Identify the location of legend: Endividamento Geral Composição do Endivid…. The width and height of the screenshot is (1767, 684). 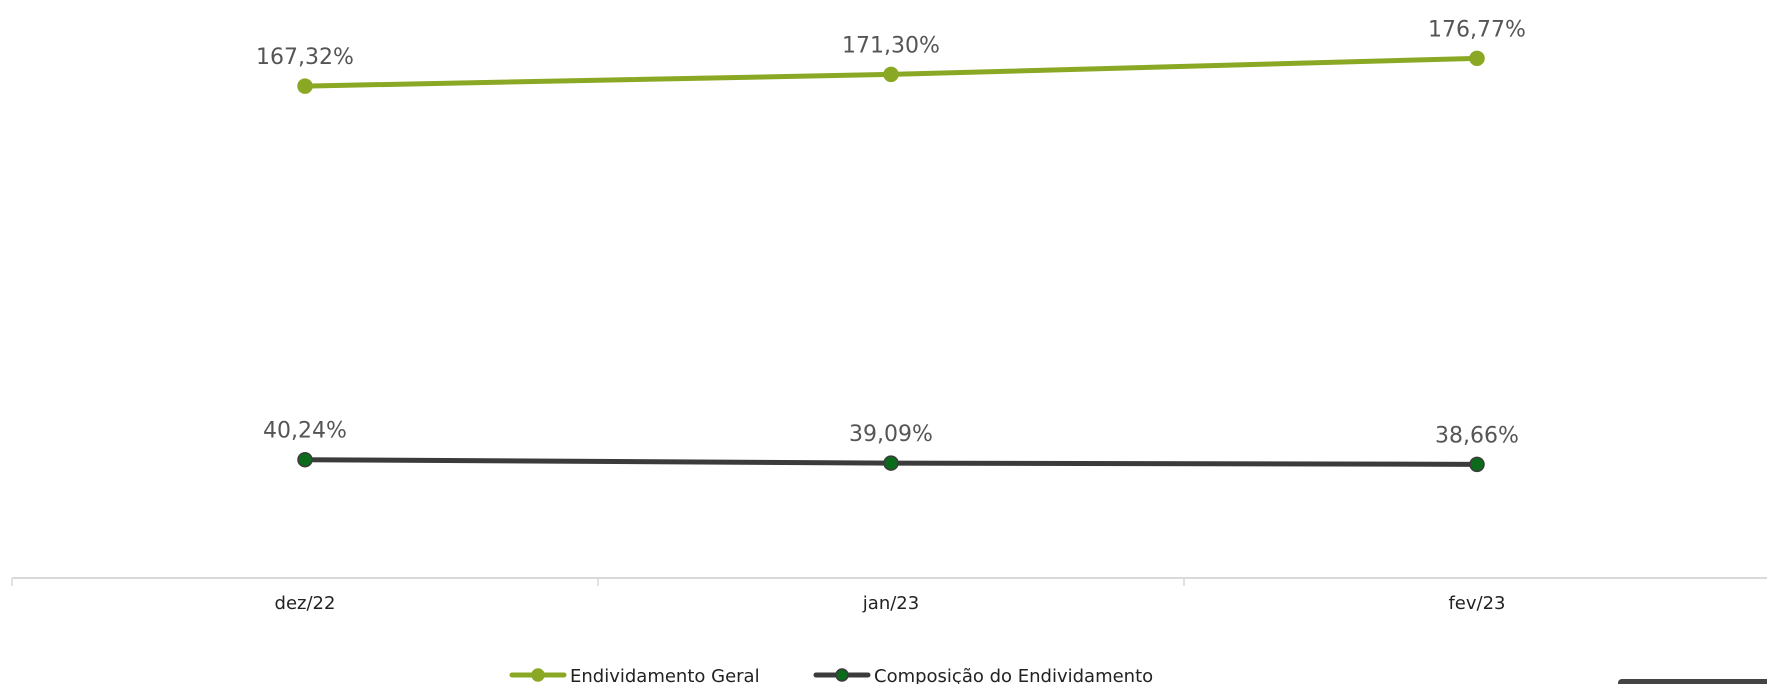
(831, 675).